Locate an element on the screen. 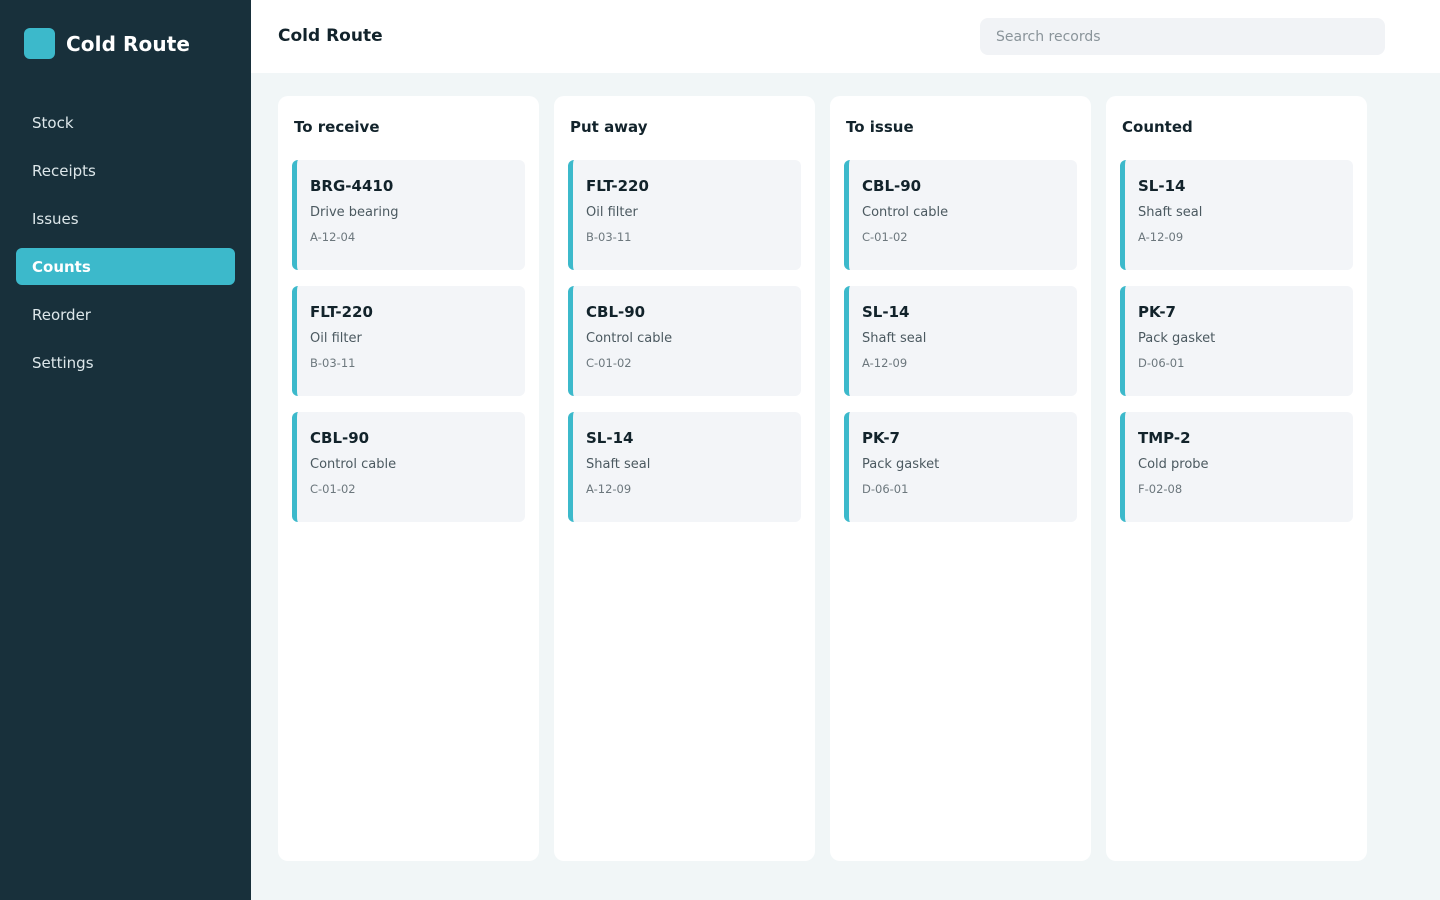 This screenshot has width=1440, height=900. item-card: BRG-4410 Drive bearing A-12-04 is located at coordinates (408, 215).